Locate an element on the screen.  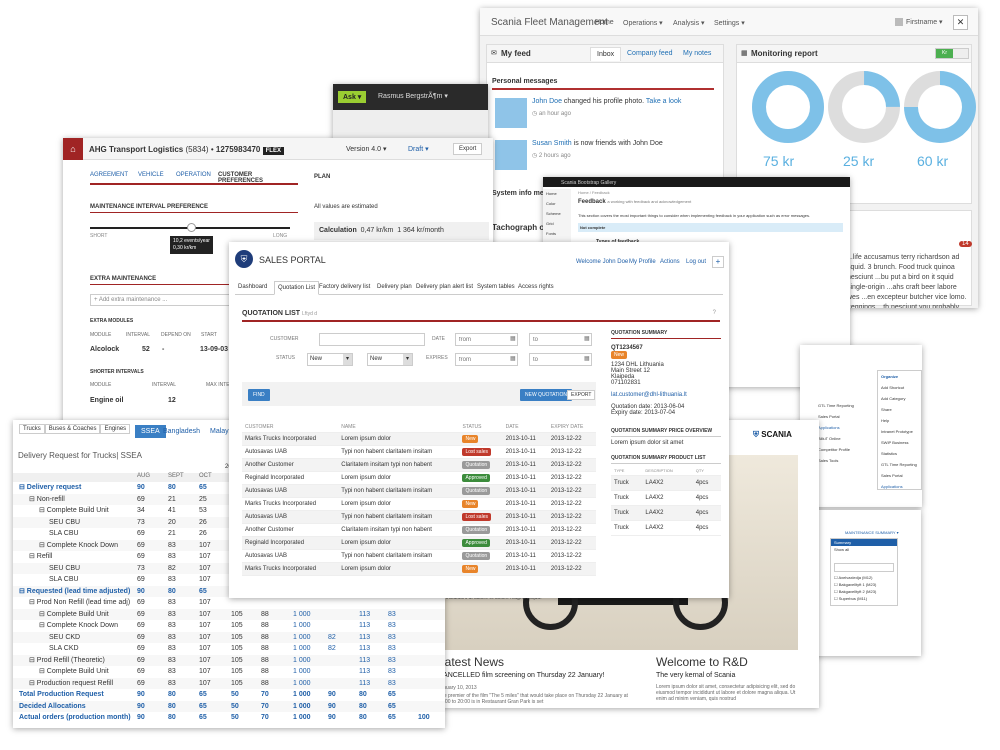
check-label: Bakgavelltyft 1 (M23) is located at coordinates (857, 584).